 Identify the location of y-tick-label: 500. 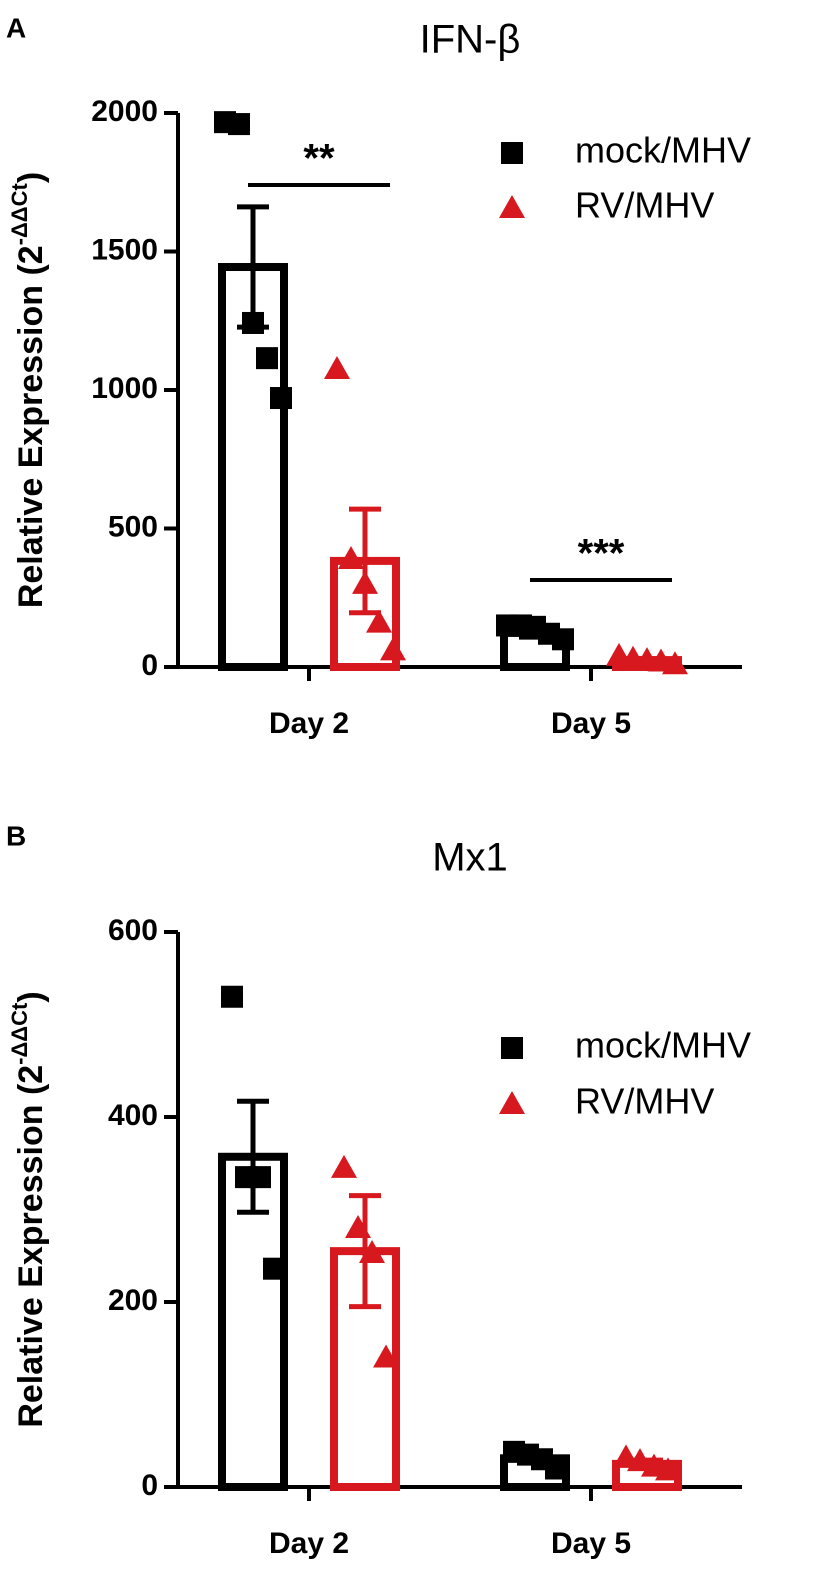
(133, 526).